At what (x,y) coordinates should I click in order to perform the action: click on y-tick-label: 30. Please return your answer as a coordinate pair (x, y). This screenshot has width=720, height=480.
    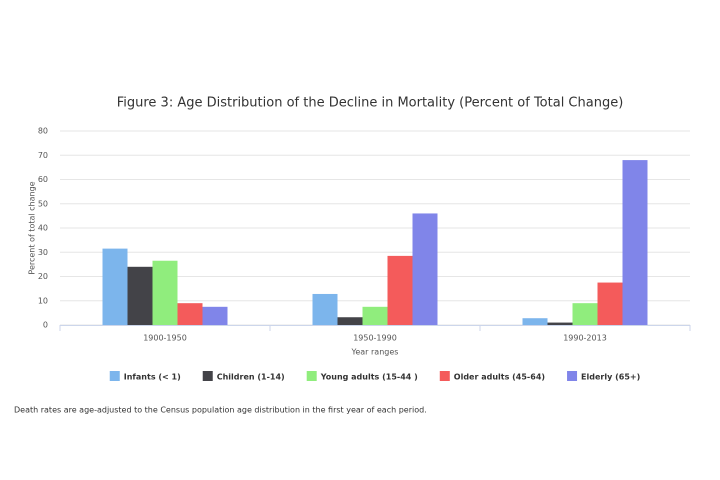
    Looking at the image, I should click on (43, 252).